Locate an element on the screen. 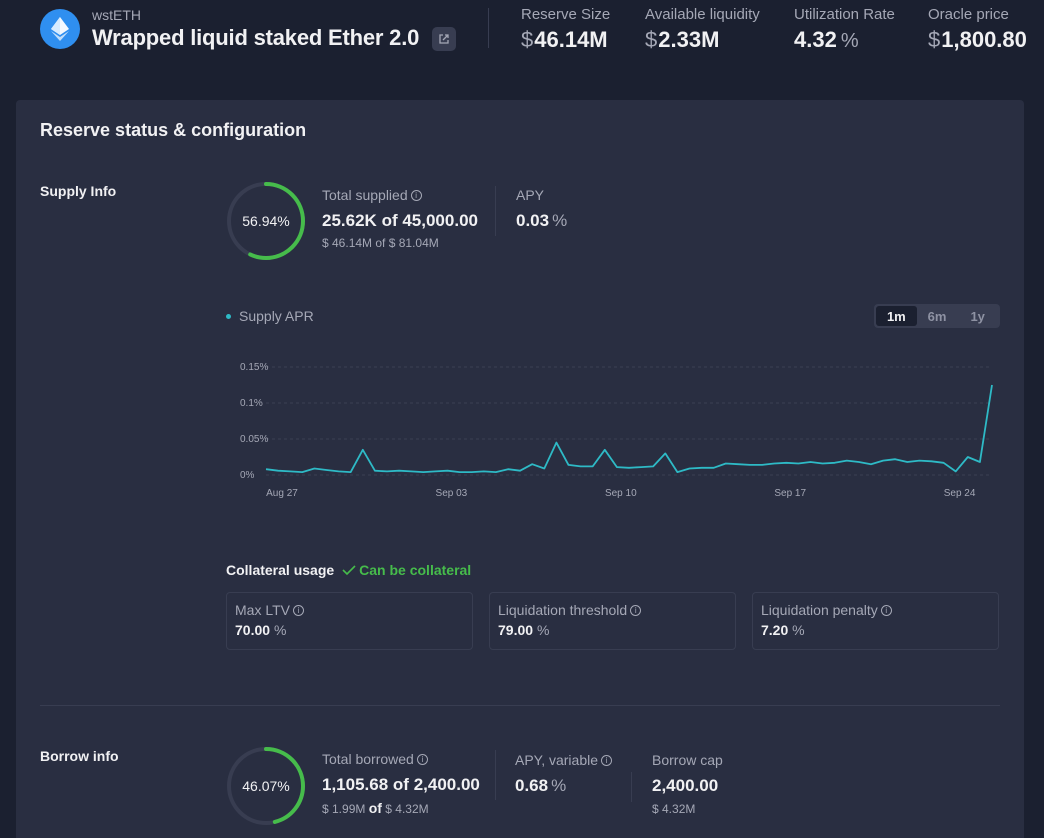 The height and width of the screenshot is (838, 1044). borrow-cap-amount: 2,400.00 is located at coordinates (446, 784).